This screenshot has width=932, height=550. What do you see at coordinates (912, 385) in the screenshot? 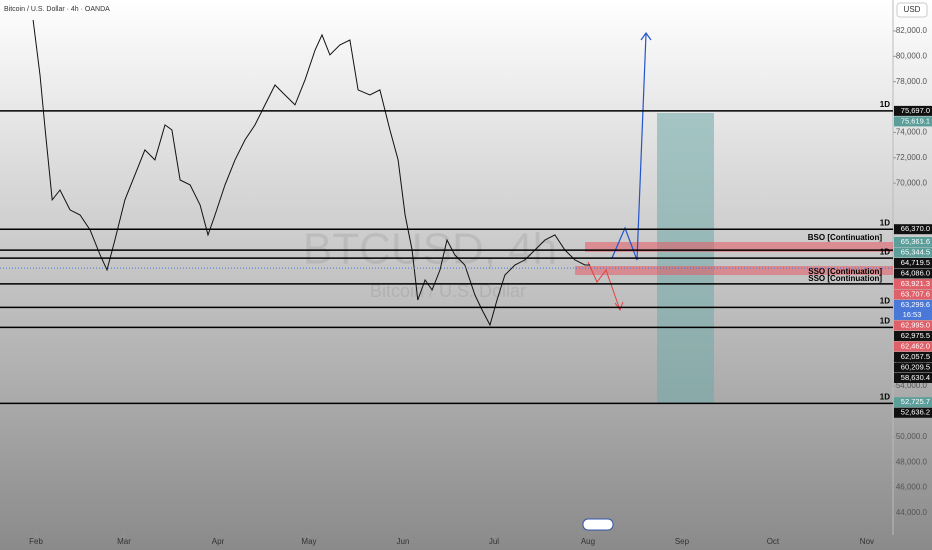
I see `y-tick-label: 54,000.0` at bounding box center [912, 385].